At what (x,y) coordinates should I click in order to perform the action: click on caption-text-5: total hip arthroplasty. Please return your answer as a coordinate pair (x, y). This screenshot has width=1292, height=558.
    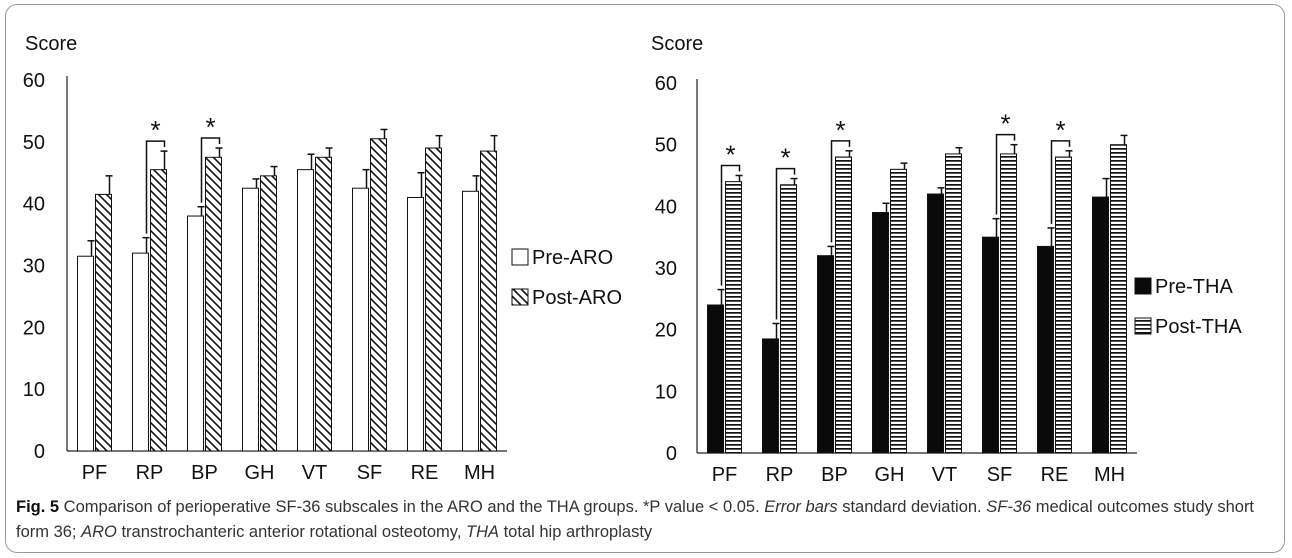
    Looking at the image, I should click on (576, 532).